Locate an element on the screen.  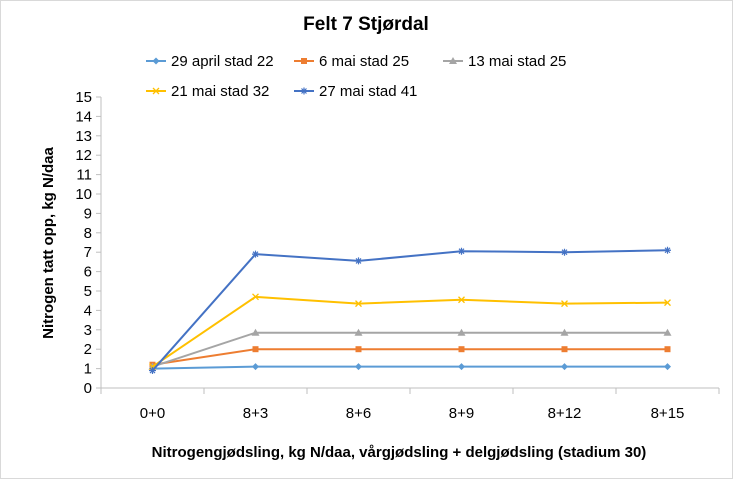
legend-entry: 13 mai stad 25 is located at coordinates (504, 61).